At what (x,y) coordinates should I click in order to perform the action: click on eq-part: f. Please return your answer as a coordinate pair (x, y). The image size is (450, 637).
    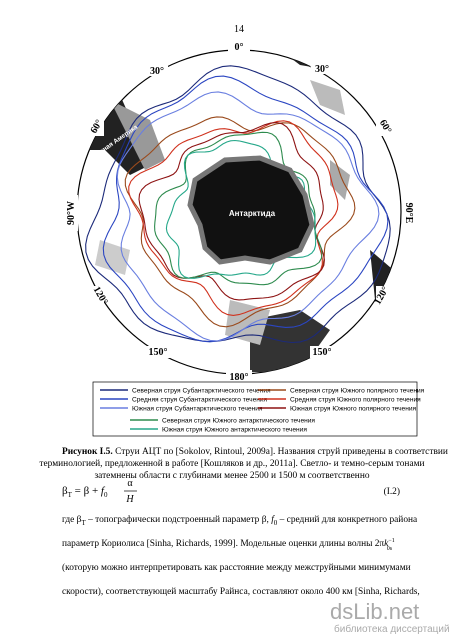
    Looking at the image, I should click on (103, 491).